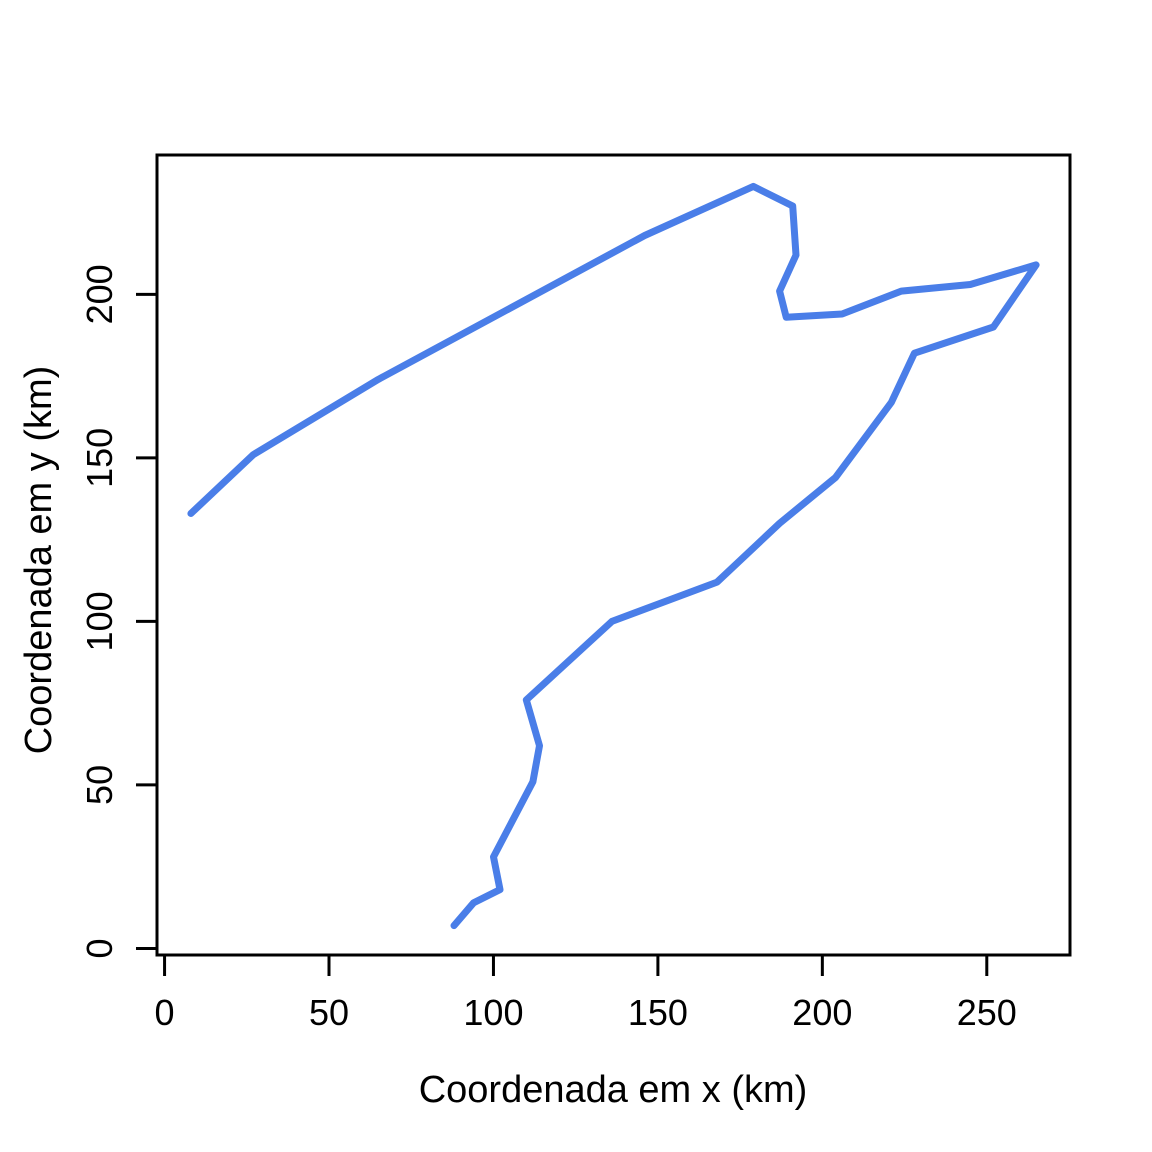 The width and height of the screenshot is (1152, 1152). What do you see at coordinates (165, 1012) in the screenshot?
I see `x-tick-label: 0` at bounding box center [165, 1012].